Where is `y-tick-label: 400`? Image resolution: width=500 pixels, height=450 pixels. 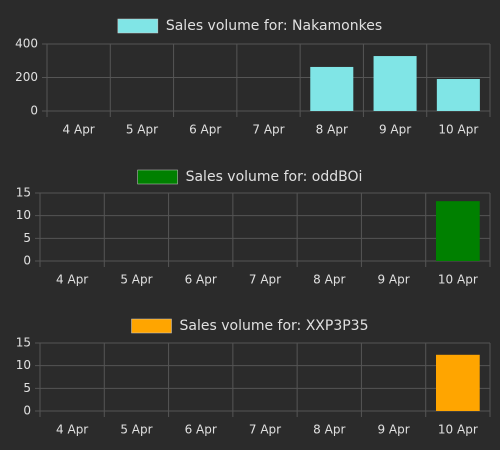 y-tick-label: 400 is located at coordinates (26, 44).